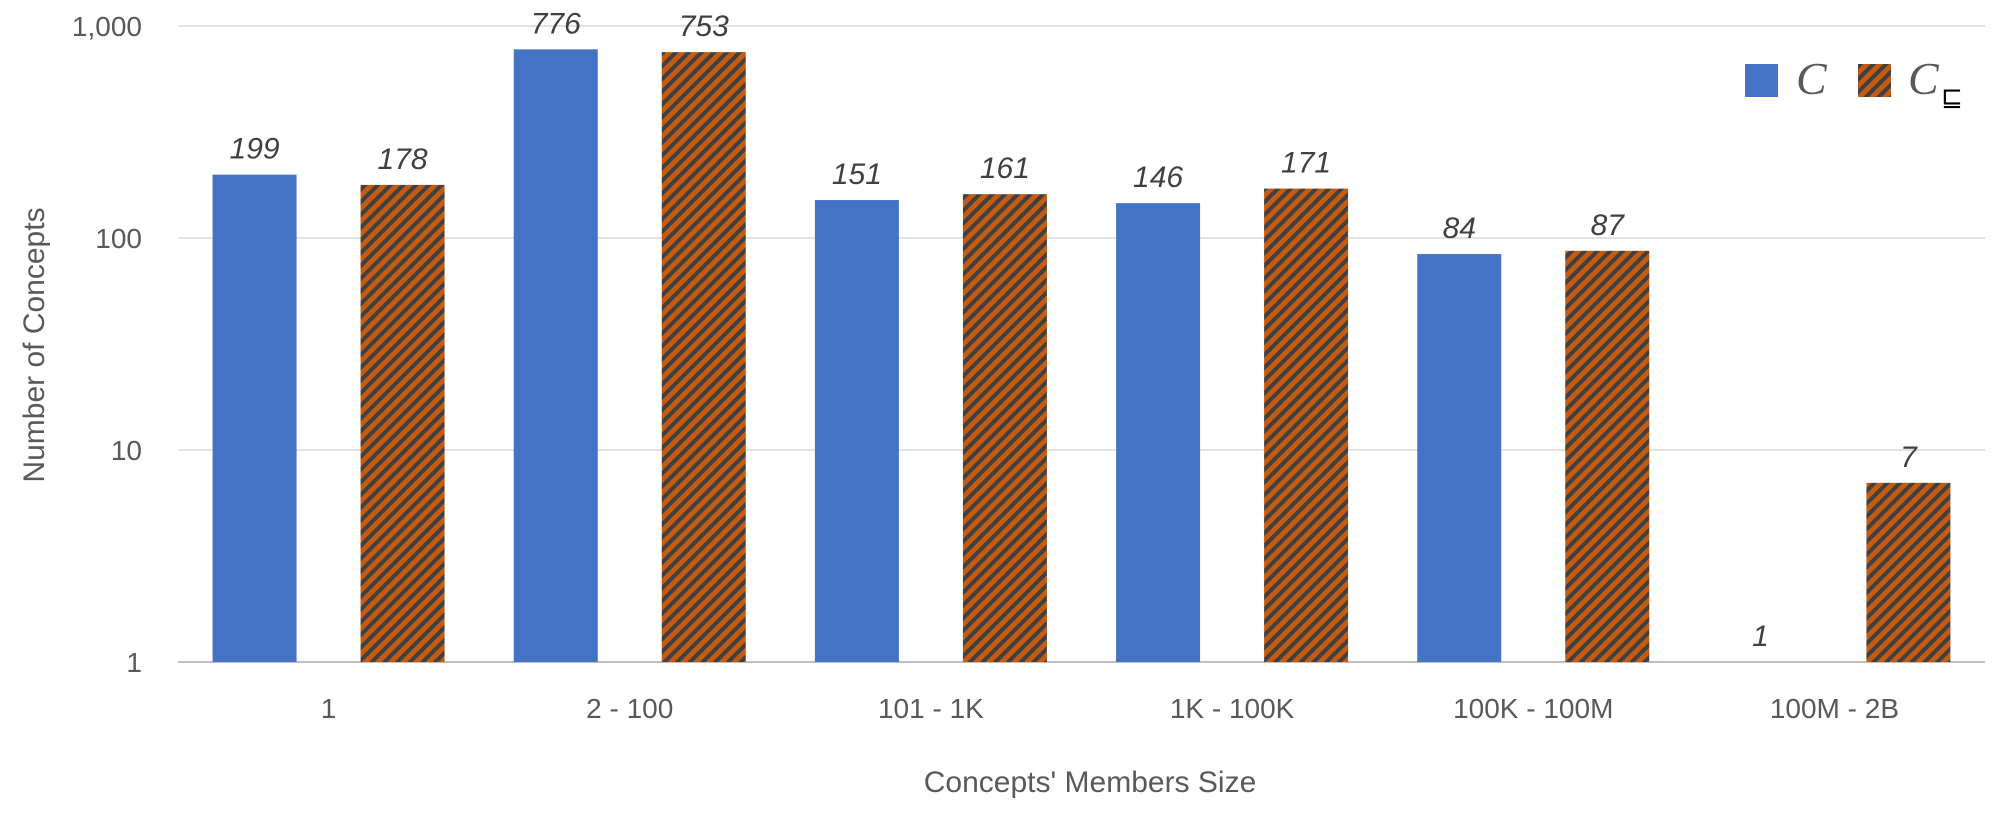 The width and height of the screenshot is (1998, 826). I want to click on legend-label-c-sub: C, so click(1924, 78).